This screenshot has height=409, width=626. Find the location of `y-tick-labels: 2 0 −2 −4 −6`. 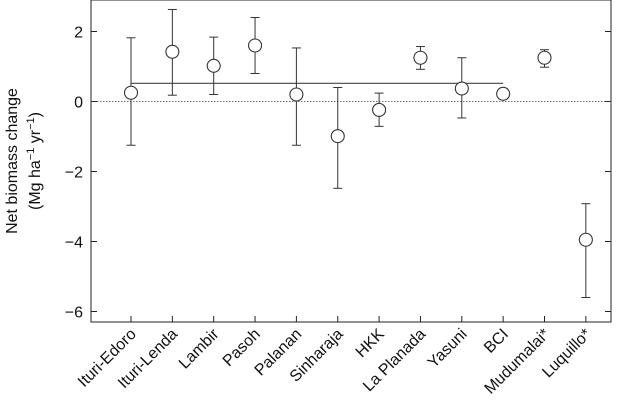

y-tick-labels: 2 0 −2 −4 −6 is located at coordinates (74, 173).